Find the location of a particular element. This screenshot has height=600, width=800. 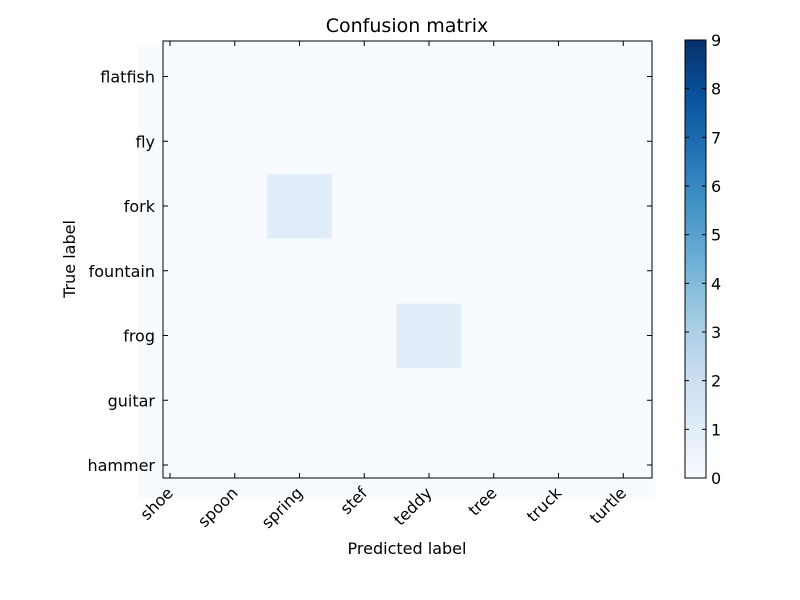

x-axis-label: Predicted label is located at coordinates (407, 548).